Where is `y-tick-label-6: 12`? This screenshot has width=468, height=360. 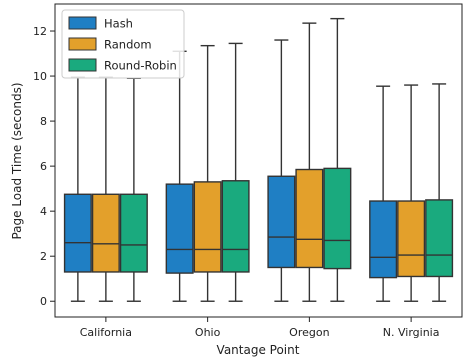
y-tick-label-6: 12 is located at coordinates (40, 31).